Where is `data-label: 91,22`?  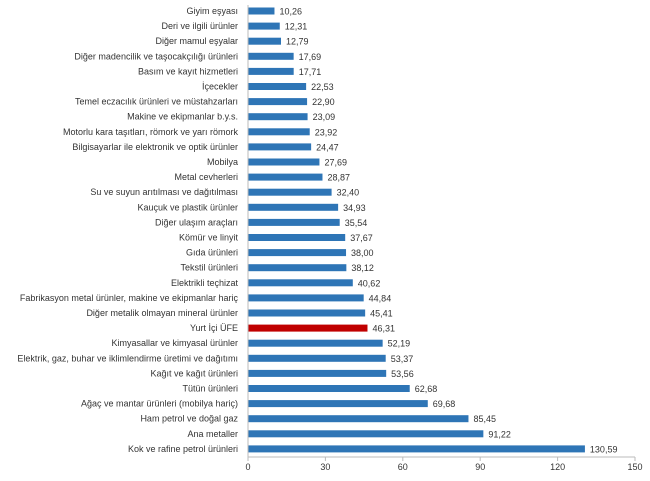 data-label: 91,22 is located at coordinates (499, 434).